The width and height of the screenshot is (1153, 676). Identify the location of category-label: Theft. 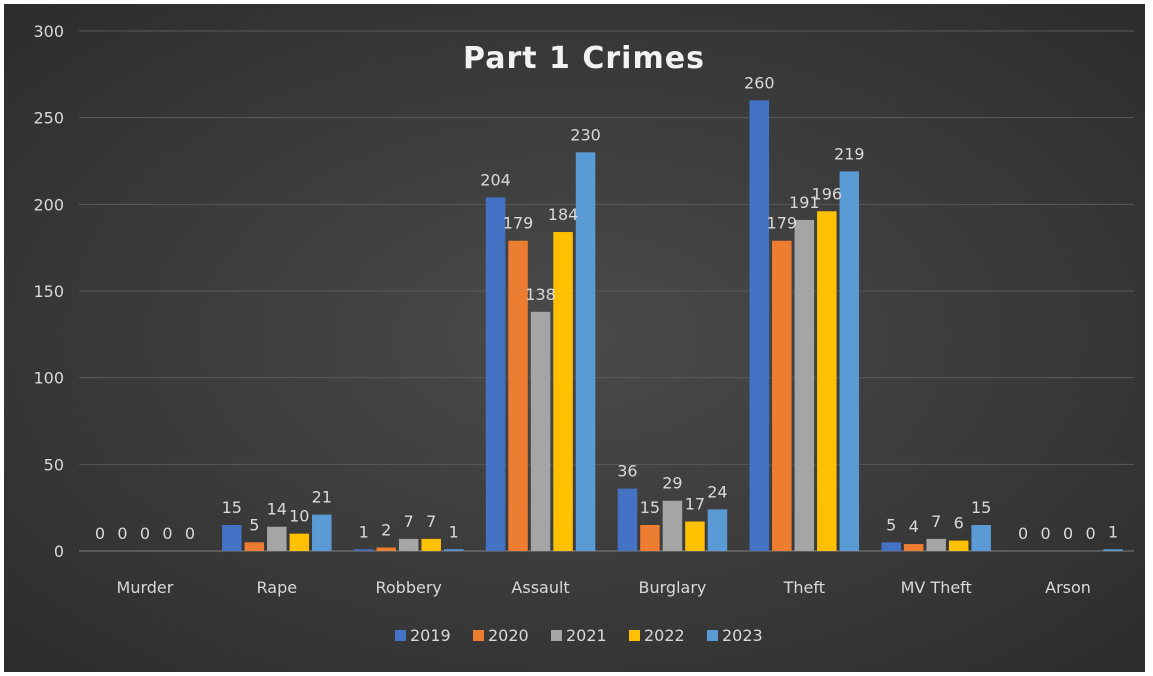
(804, 587).